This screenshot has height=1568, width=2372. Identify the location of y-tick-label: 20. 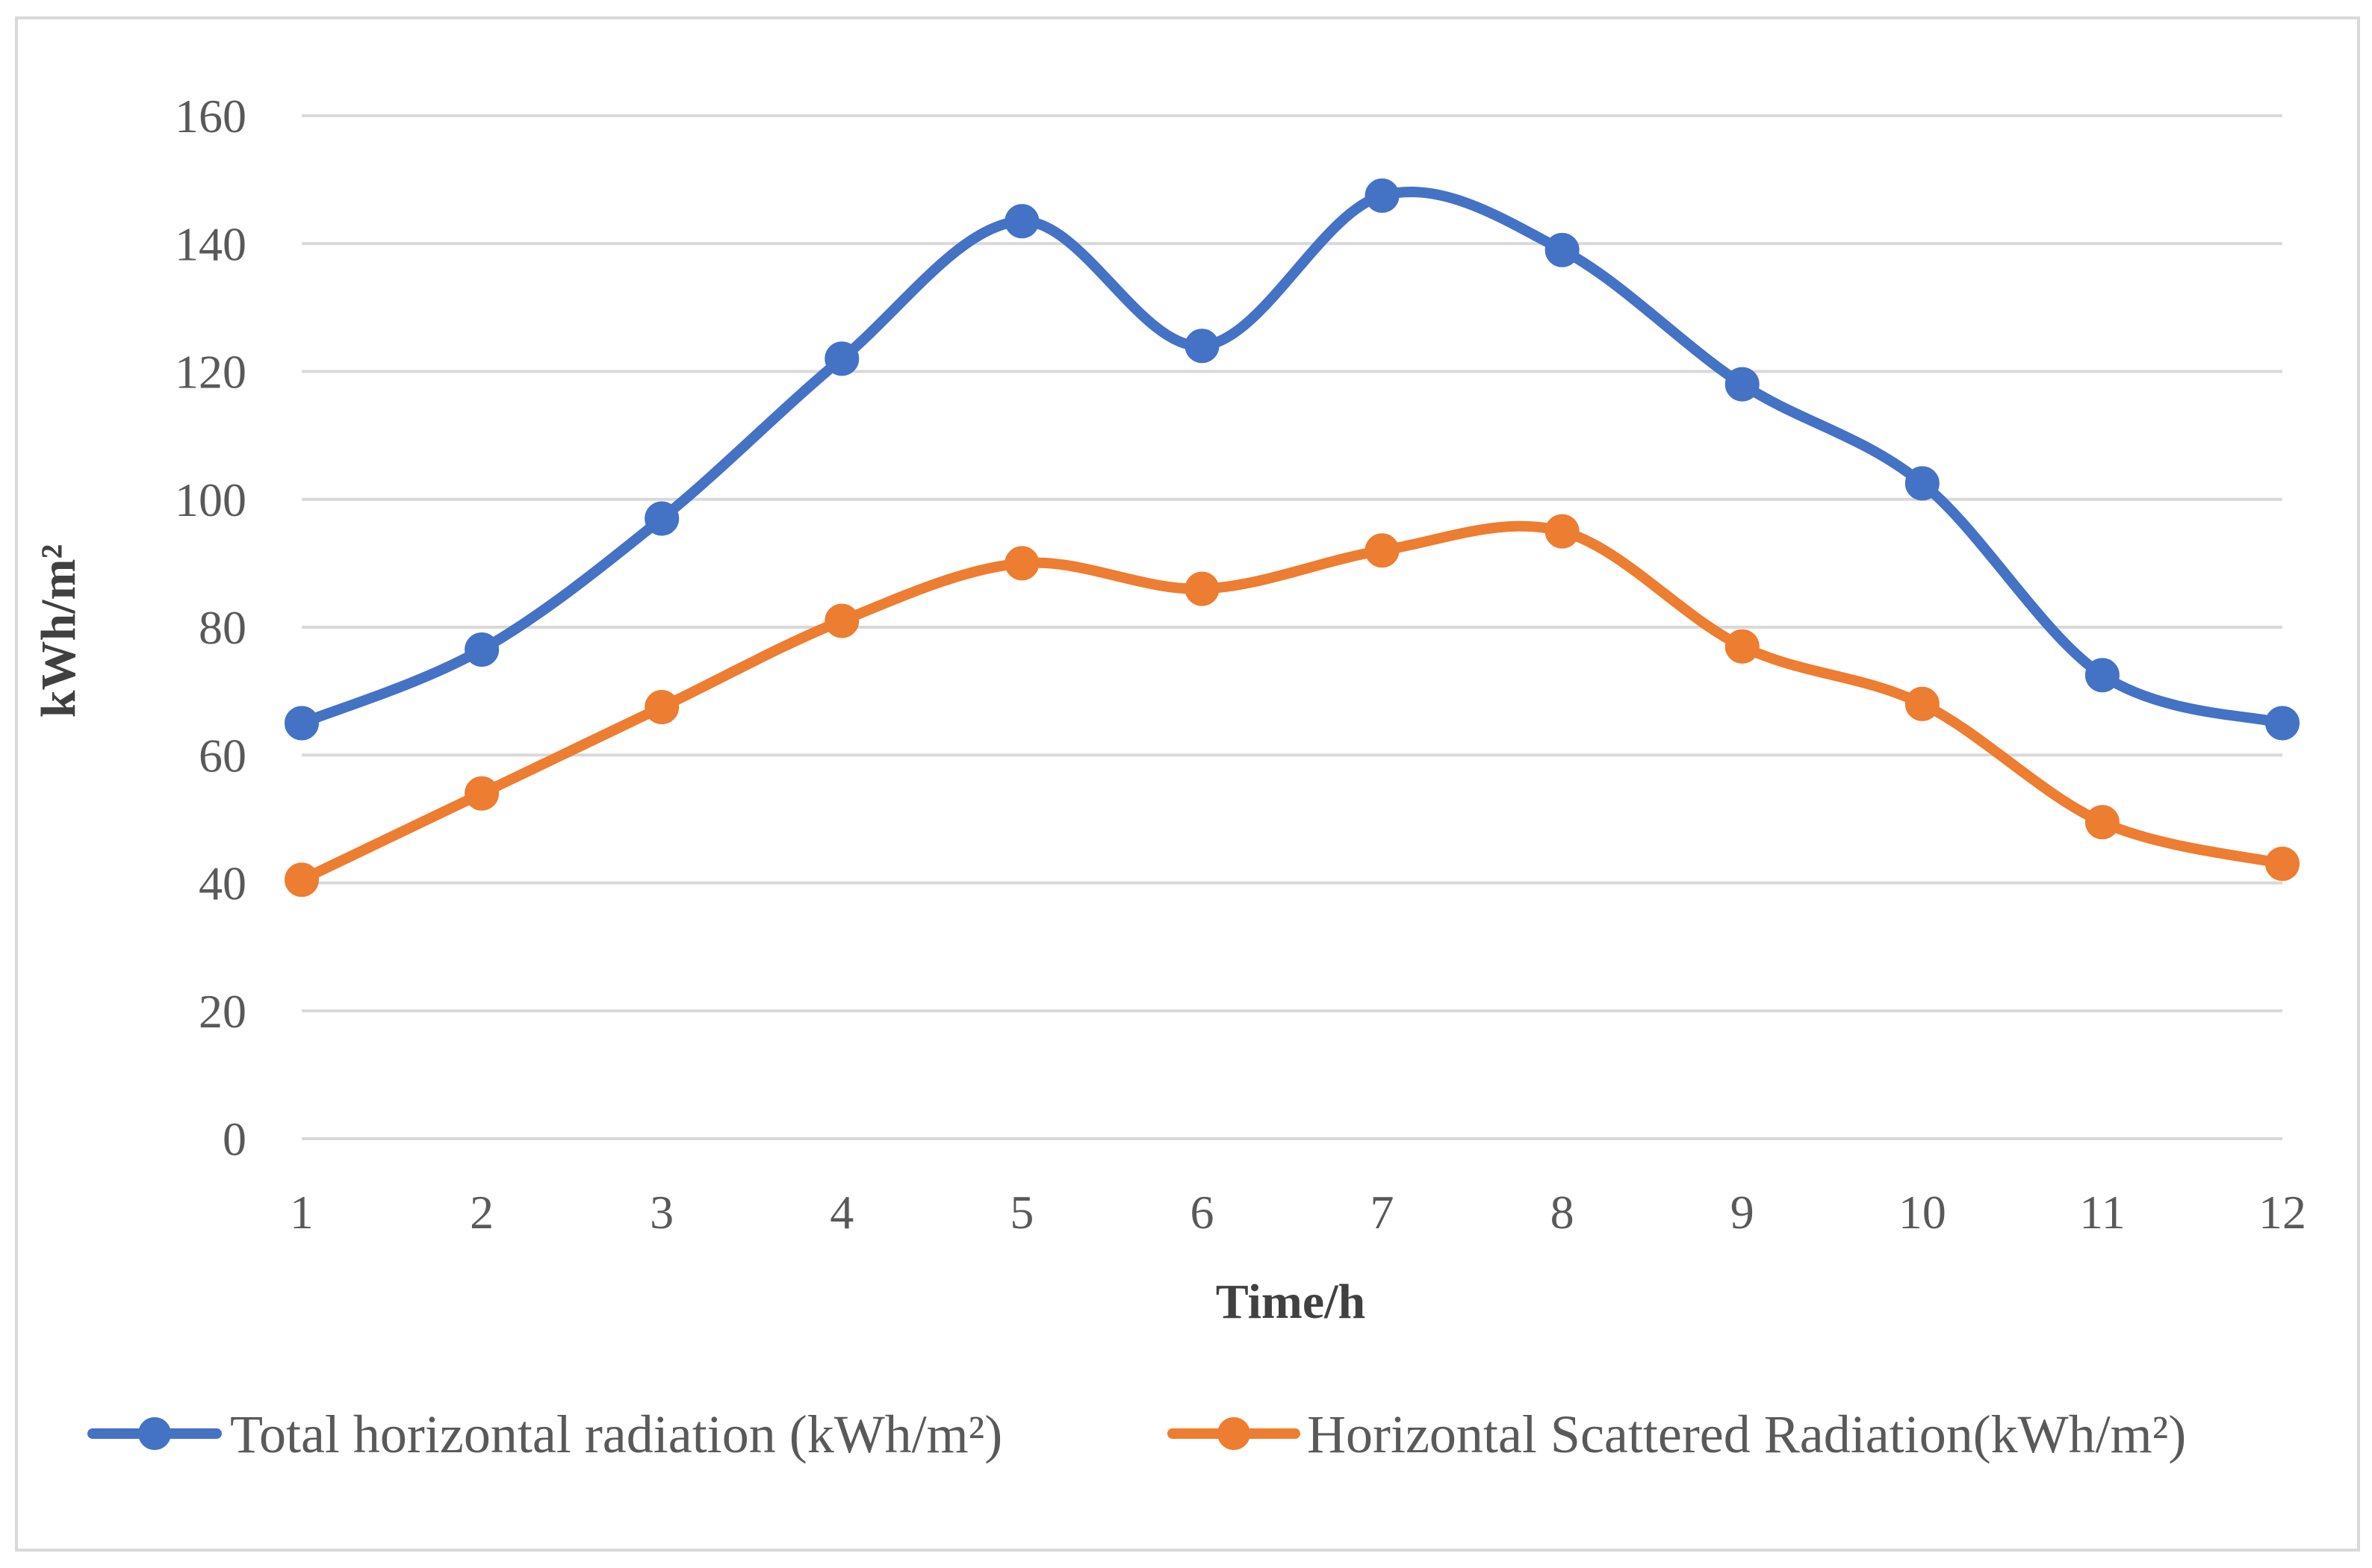
(222, 1011).